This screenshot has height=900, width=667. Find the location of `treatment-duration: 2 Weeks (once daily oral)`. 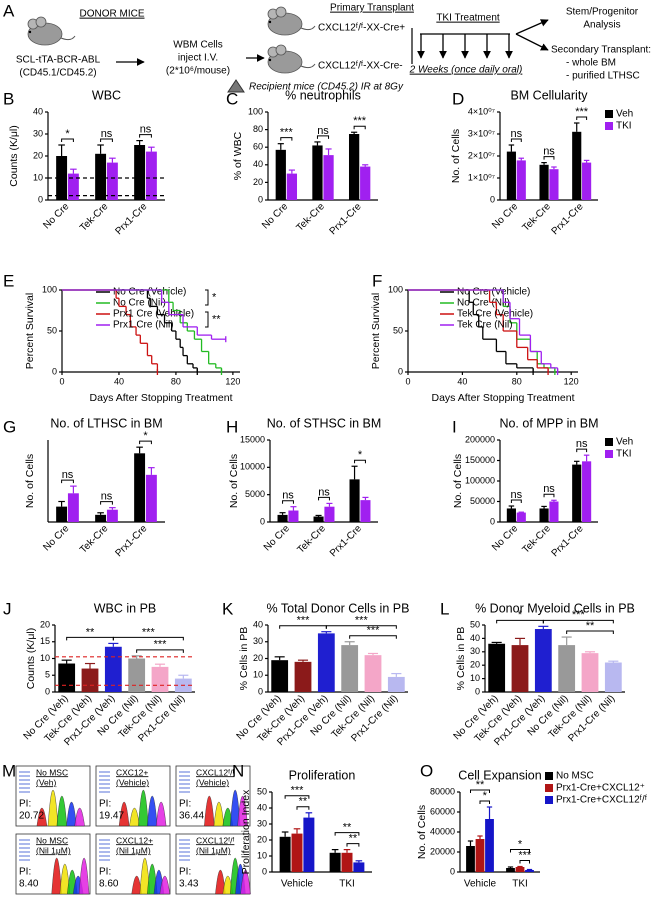

treatment-duration: 2 Weeks (once daily oral) is located at coordinates (466, 70).